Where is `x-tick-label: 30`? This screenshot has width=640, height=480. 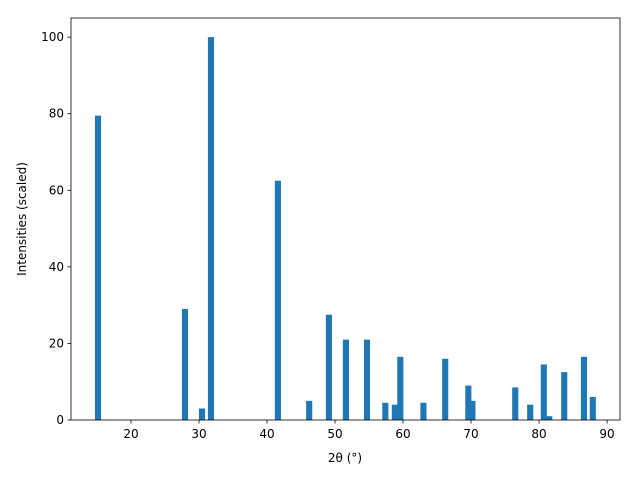
x-tick-label: 30 is located at coordinates (198, 434).